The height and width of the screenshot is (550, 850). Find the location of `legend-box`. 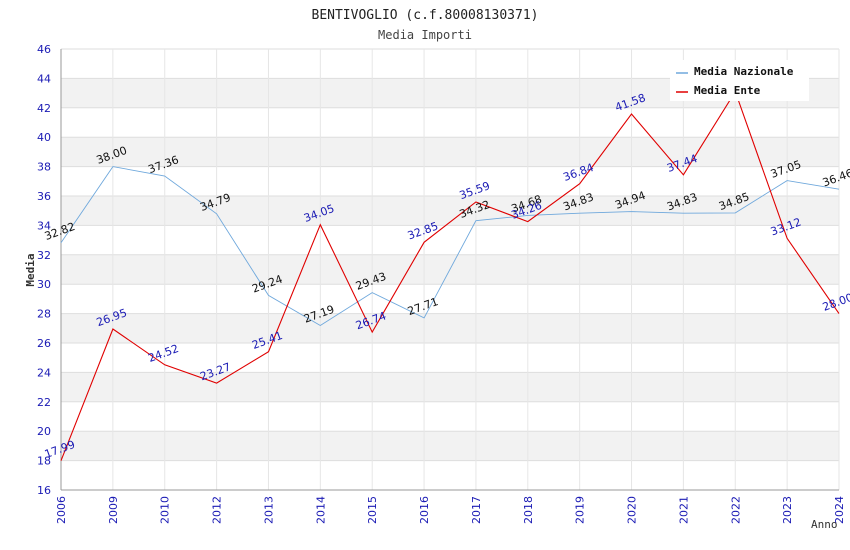

legend-box is located at coordinates (739, 80).